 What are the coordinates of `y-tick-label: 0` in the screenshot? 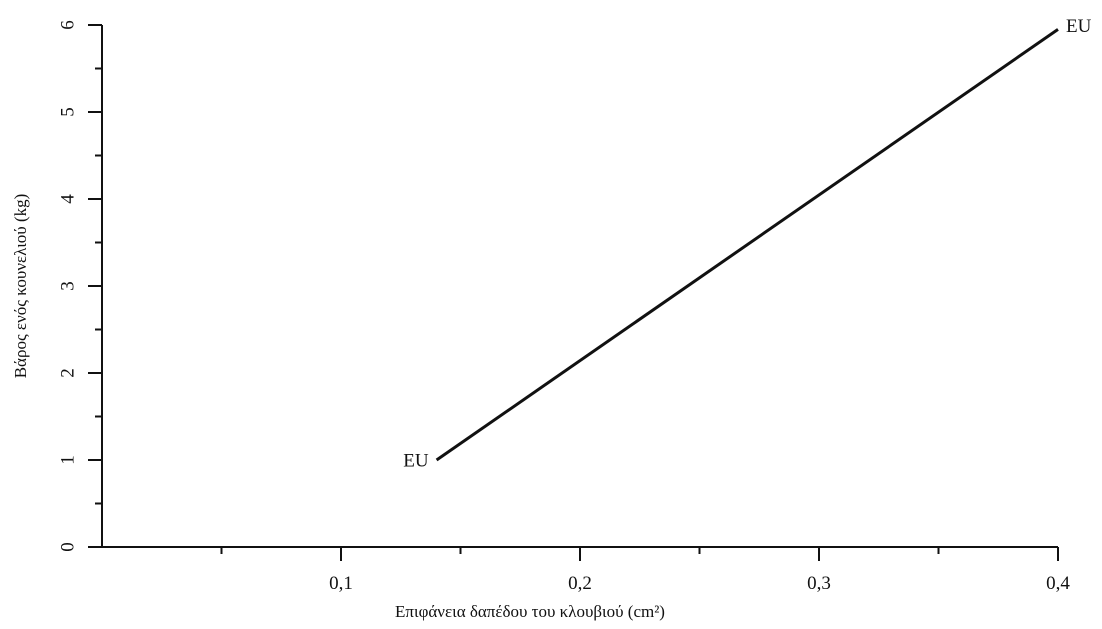 It's located at (68, 547).